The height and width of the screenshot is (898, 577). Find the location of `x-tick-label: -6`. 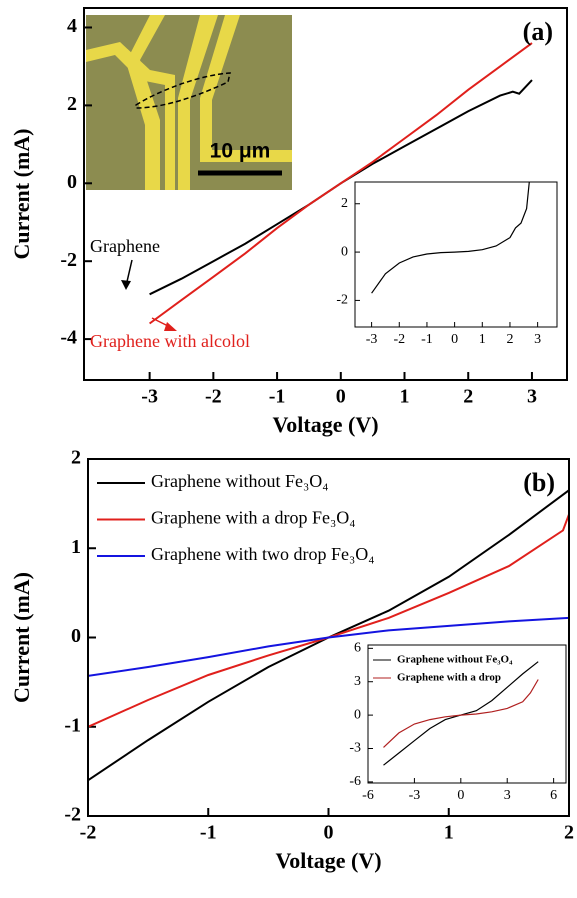

x-tick-label: -6 is located at coordinates (368, 795).